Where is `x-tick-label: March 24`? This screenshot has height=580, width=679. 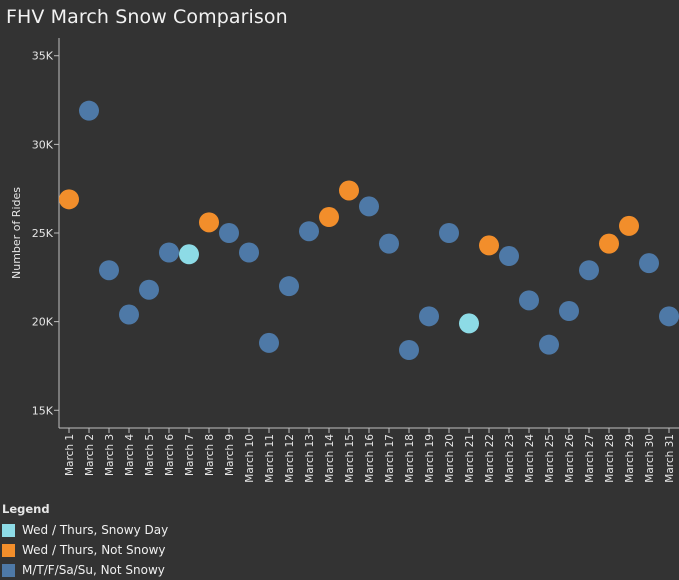
x-tick-label: March 24 is located at coordinates (530, 458).